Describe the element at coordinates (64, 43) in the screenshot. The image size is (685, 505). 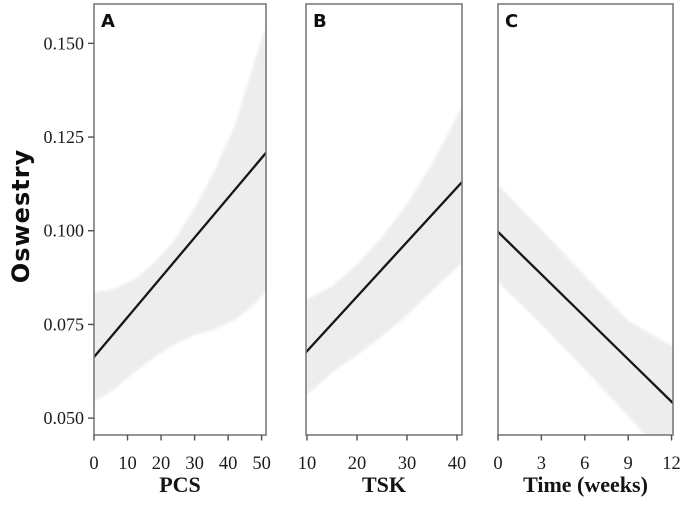
I see `y-tick-label: 0.150` at that location.